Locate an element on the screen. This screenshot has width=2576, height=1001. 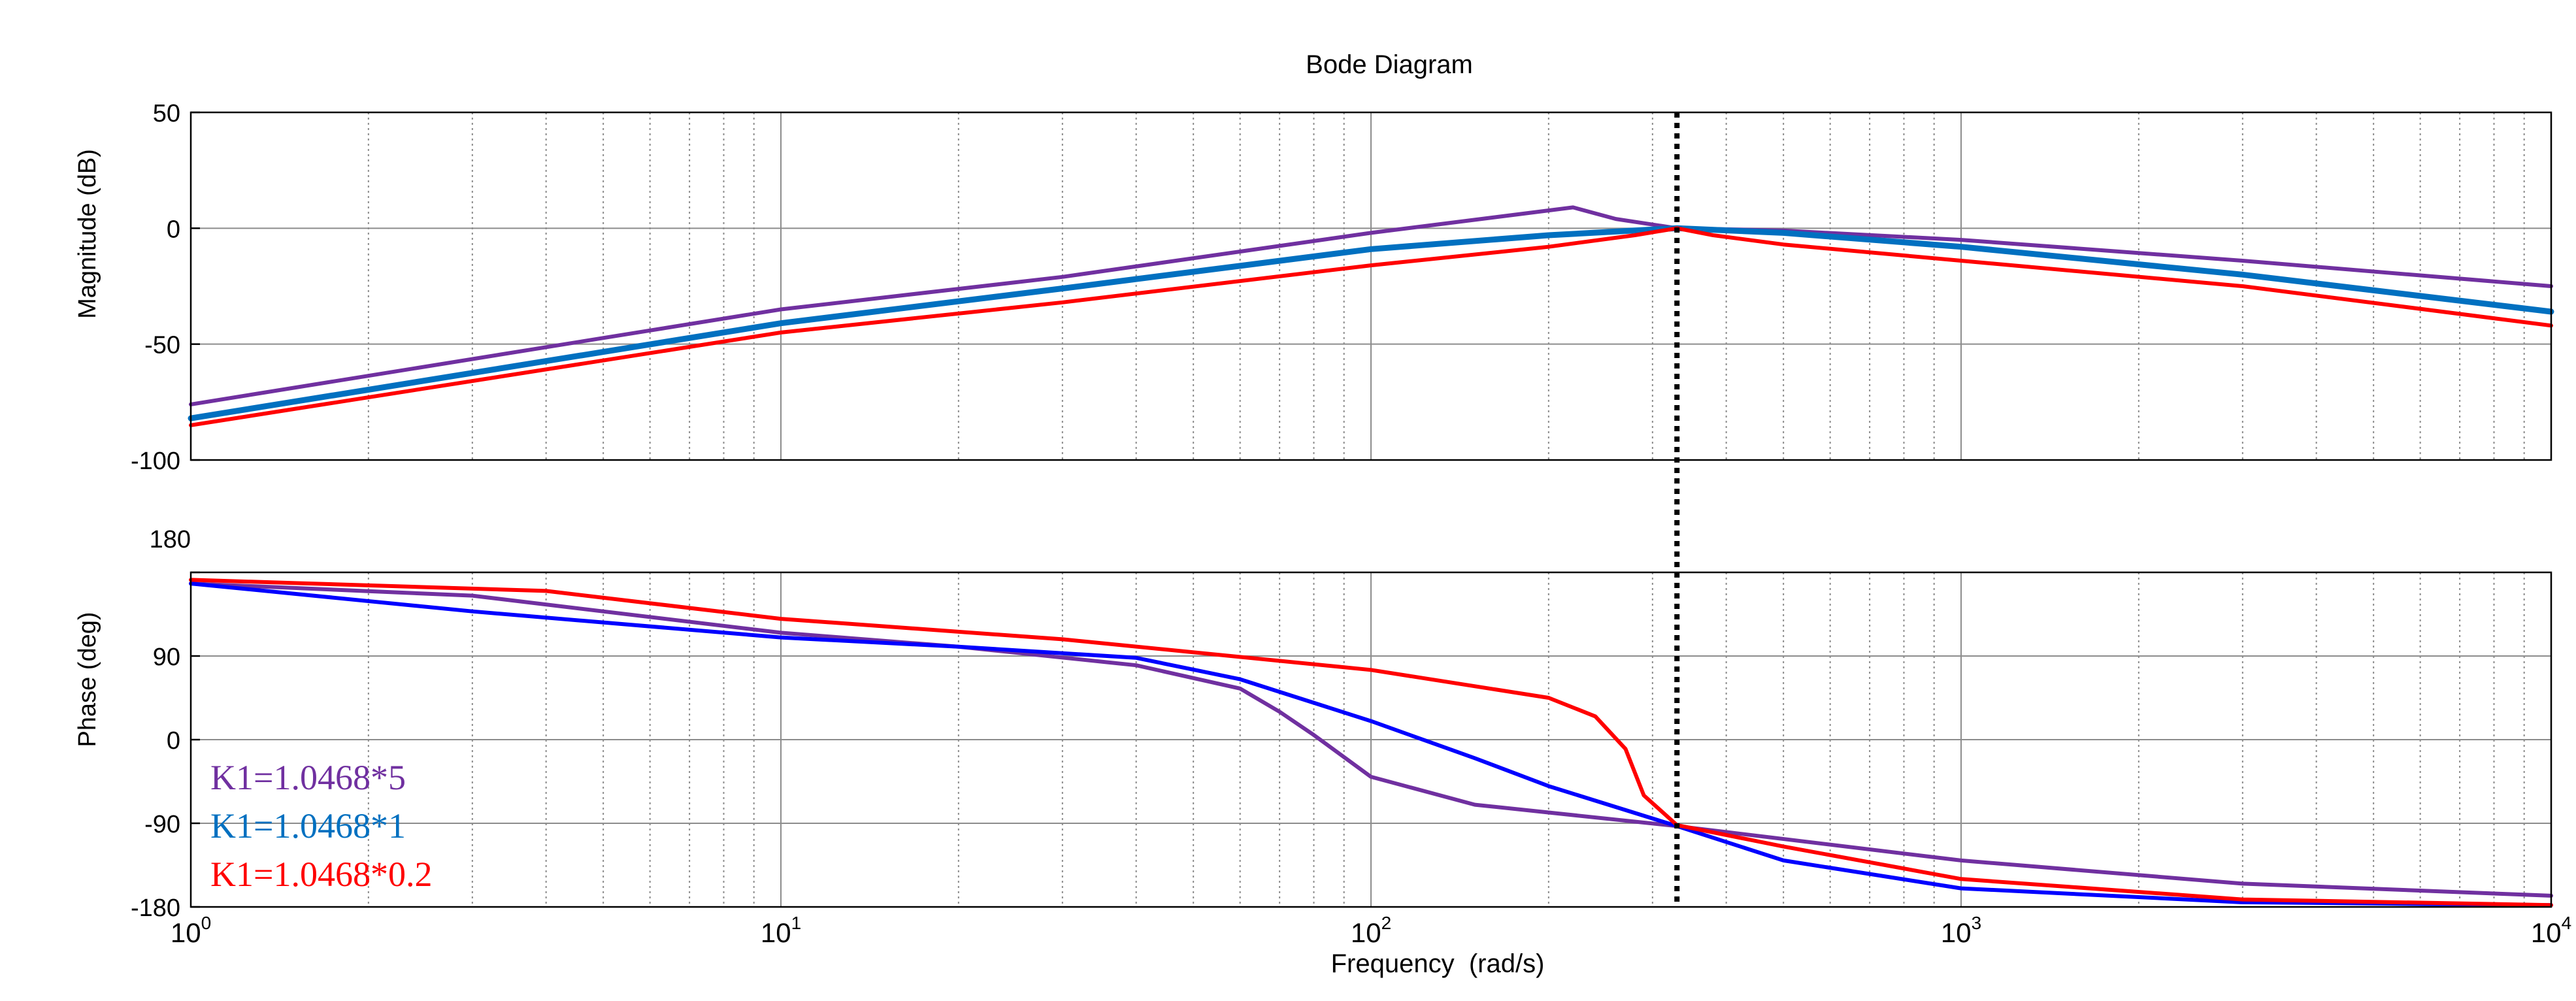
phase-y-axis-label: Phase (deg) is located at coordinates (87, 679).